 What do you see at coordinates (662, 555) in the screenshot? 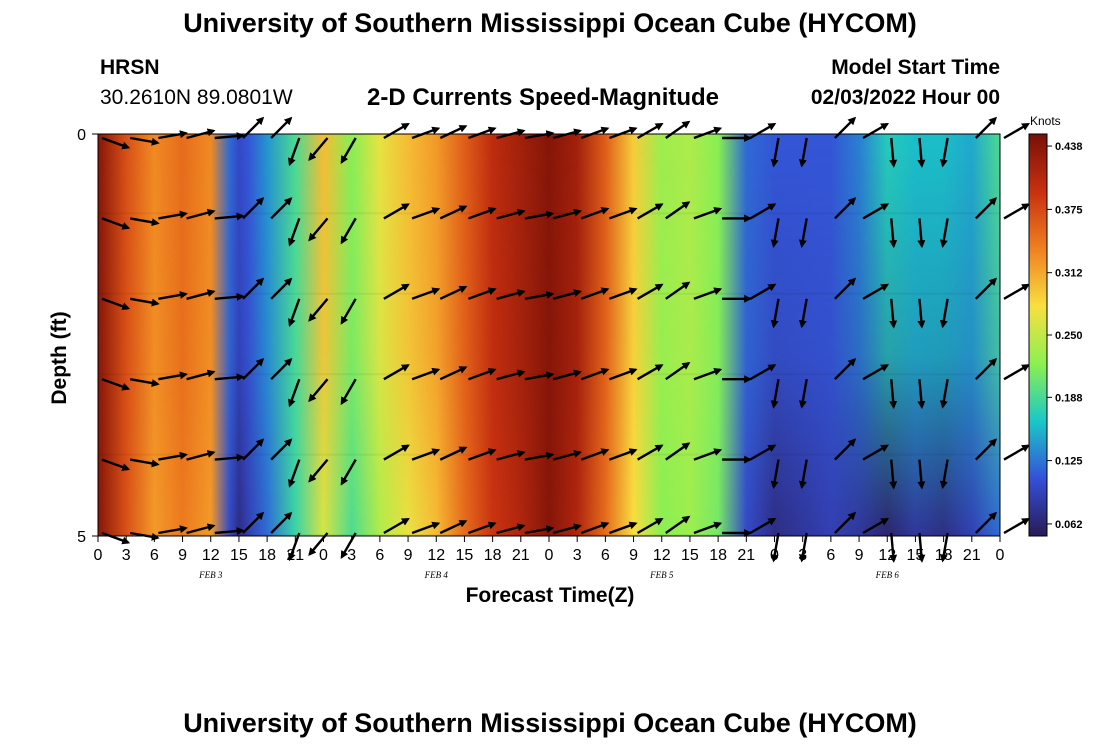
I see `x-tick-label: 12` at bounding box center [662, 555].